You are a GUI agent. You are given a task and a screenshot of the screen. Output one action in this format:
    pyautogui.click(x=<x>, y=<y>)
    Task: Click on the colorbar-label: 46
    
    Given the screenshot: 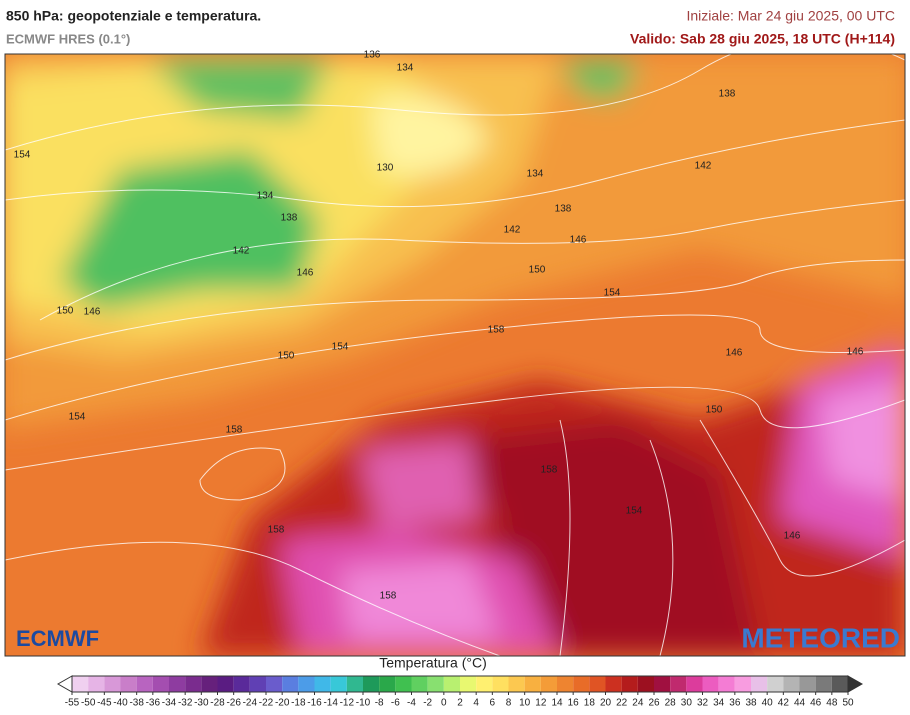 What is the action you would take?
    pyautogui.click(x=816, y=703)
    